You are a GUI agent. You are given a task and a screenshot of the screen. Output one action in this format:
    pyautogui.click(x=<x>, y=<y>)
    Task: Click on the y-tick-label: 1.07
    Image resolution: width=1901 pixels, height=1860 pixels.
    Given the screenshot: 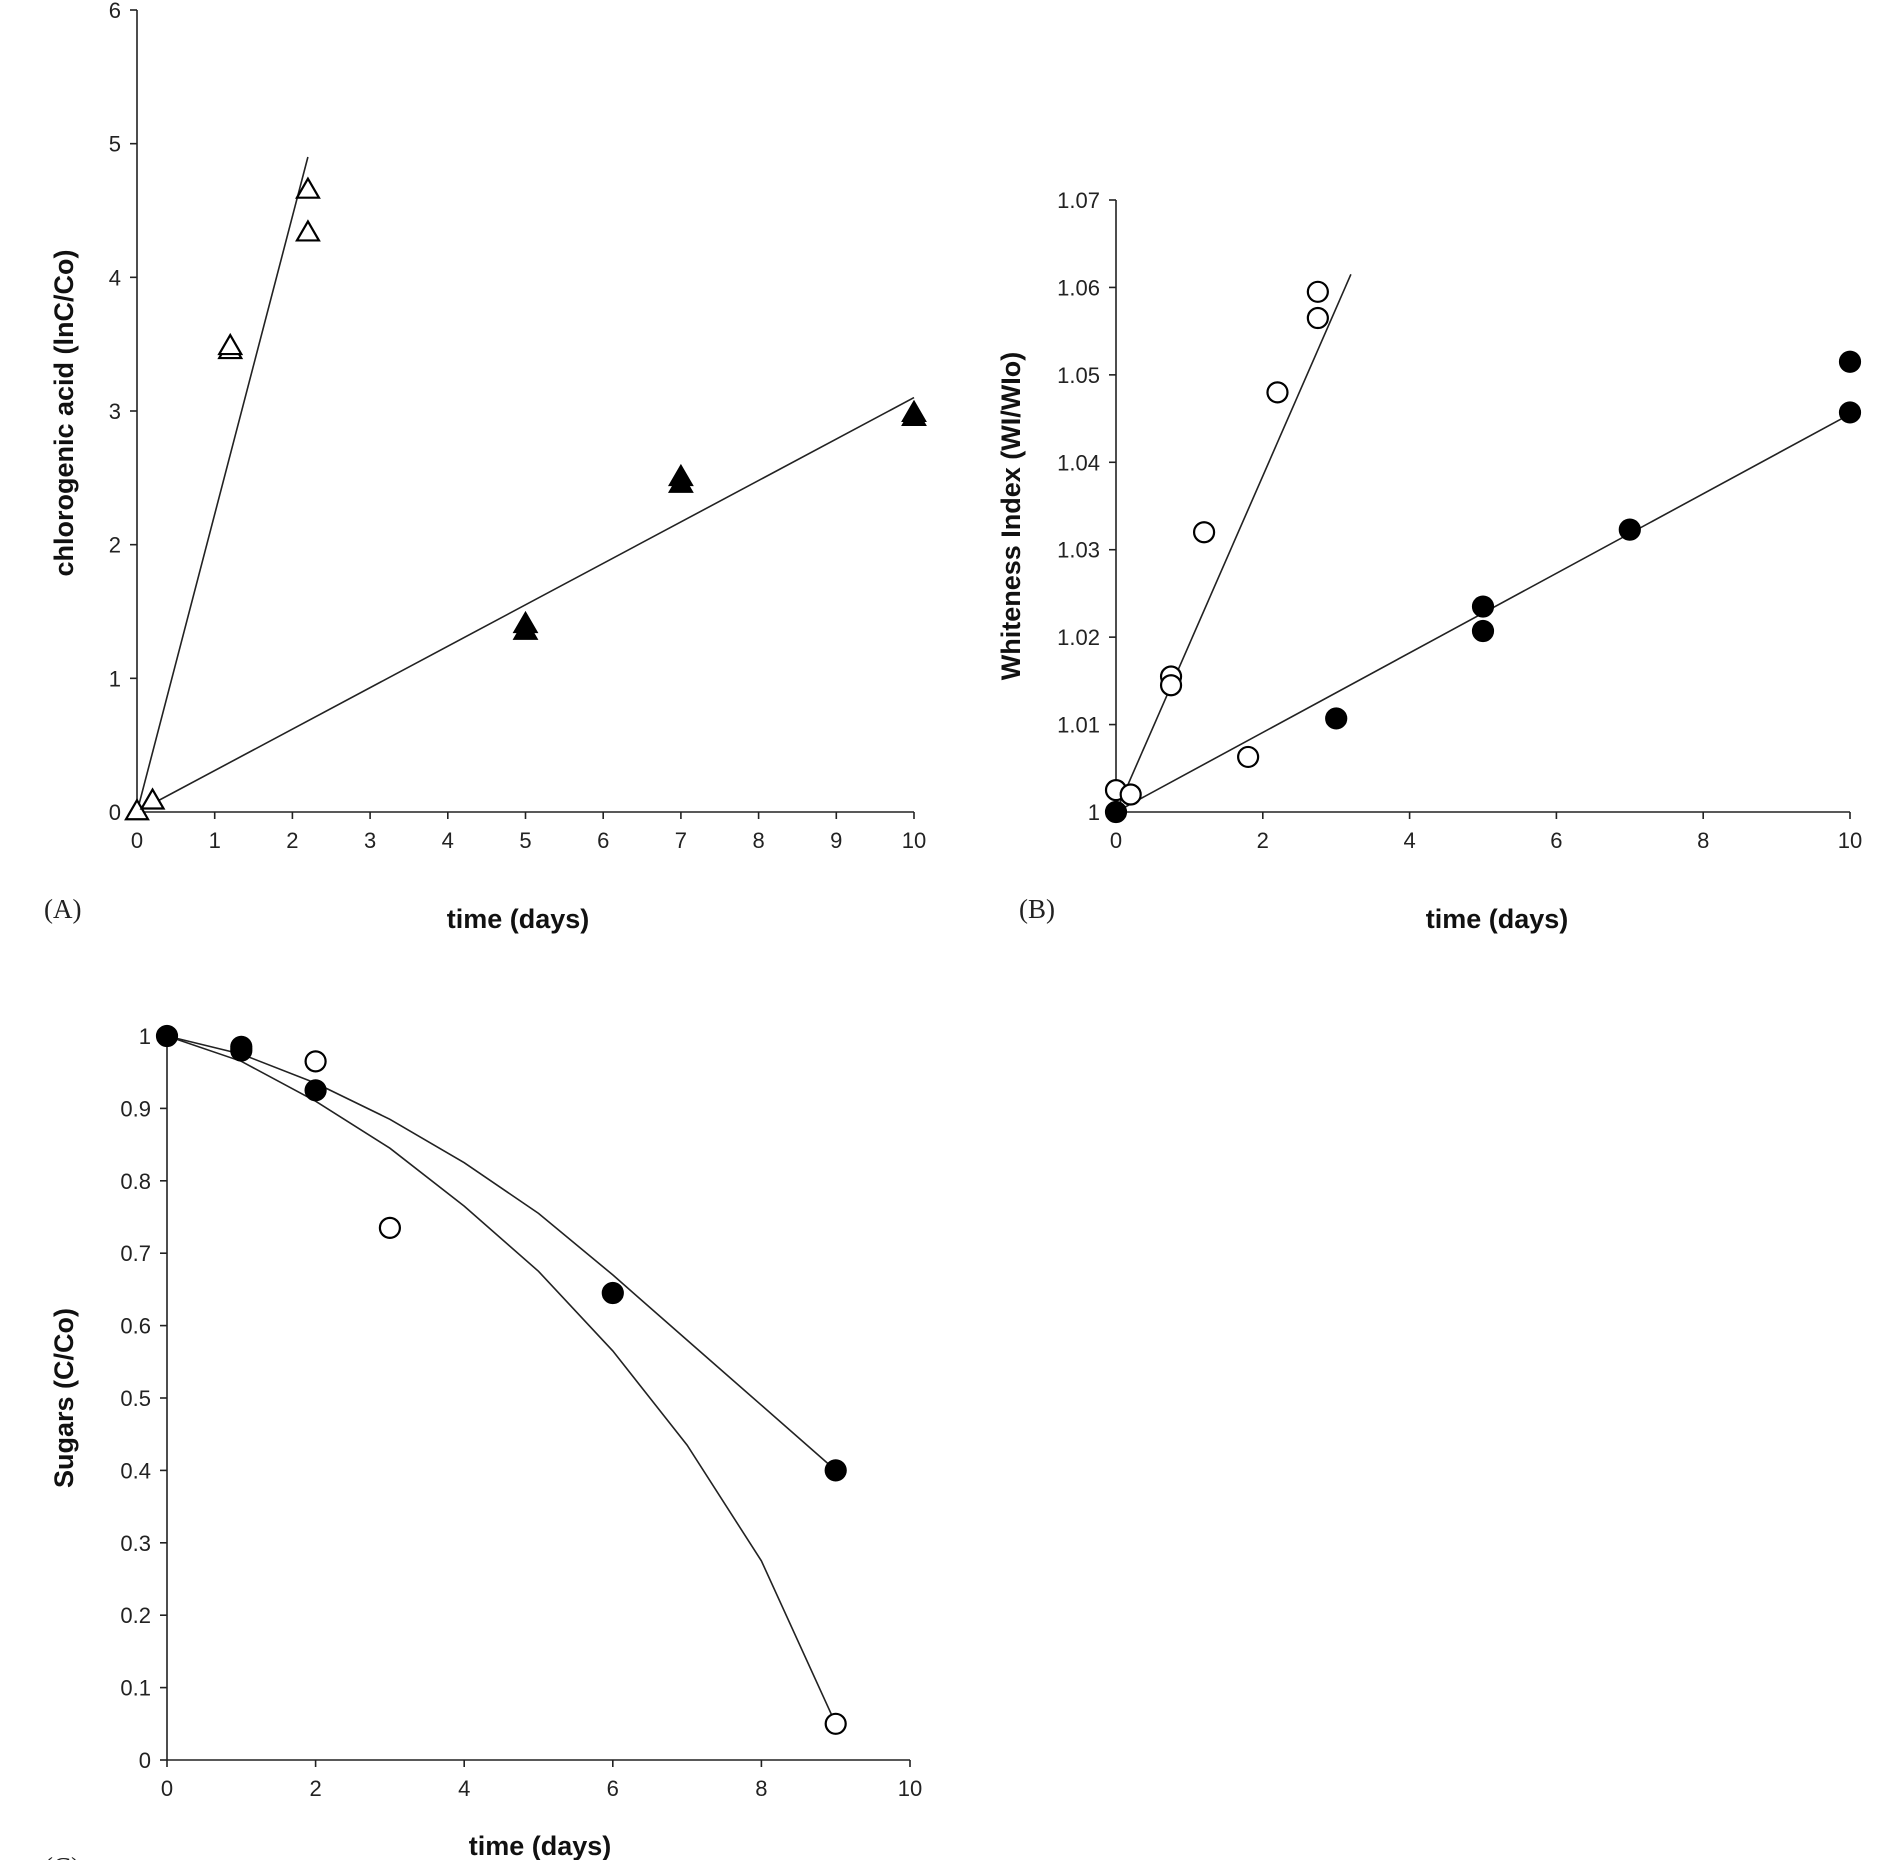 What is the action you would take?
    pyautogui.click(x=1078, y=200)
    